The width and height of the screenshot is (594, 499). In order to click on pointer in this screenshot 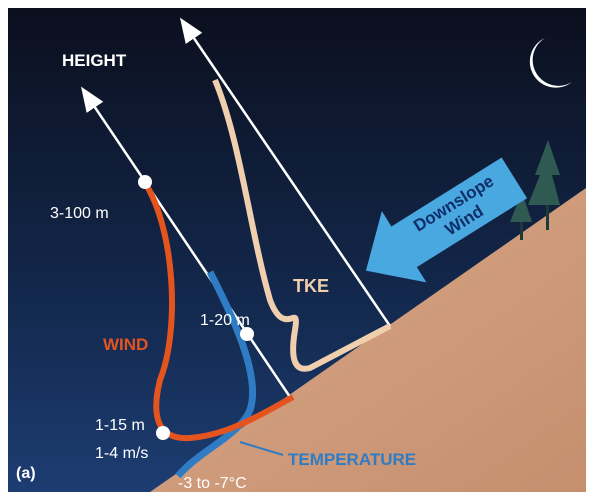, I will do `click(261, 448)`.